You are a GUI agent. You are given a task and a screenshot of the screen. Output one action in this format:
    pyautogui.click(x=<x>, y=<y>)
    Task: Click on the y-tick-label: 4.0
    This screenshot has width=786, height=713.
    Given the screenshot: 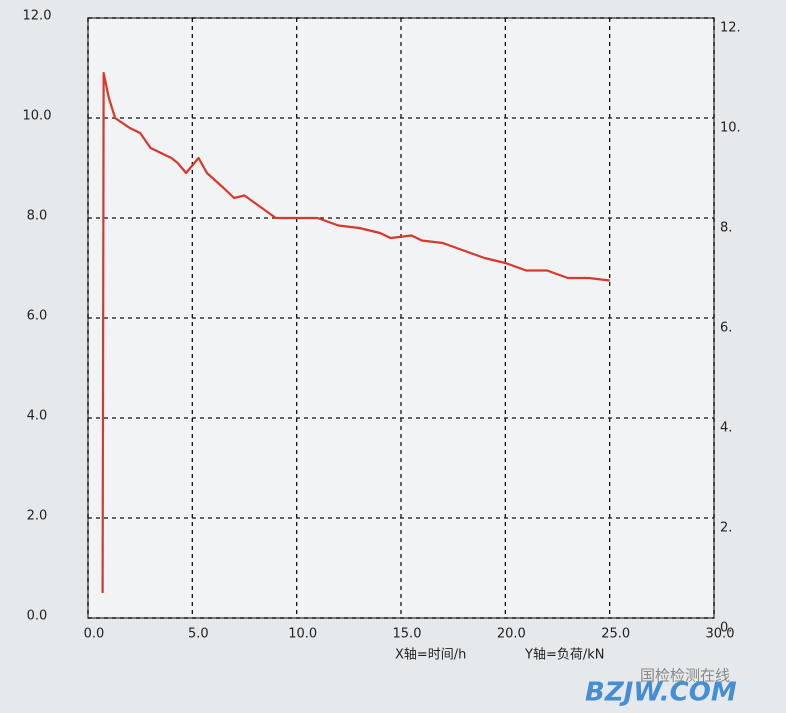 What is the action you would take?
    pyautogui.click(x=37, y=416)
    